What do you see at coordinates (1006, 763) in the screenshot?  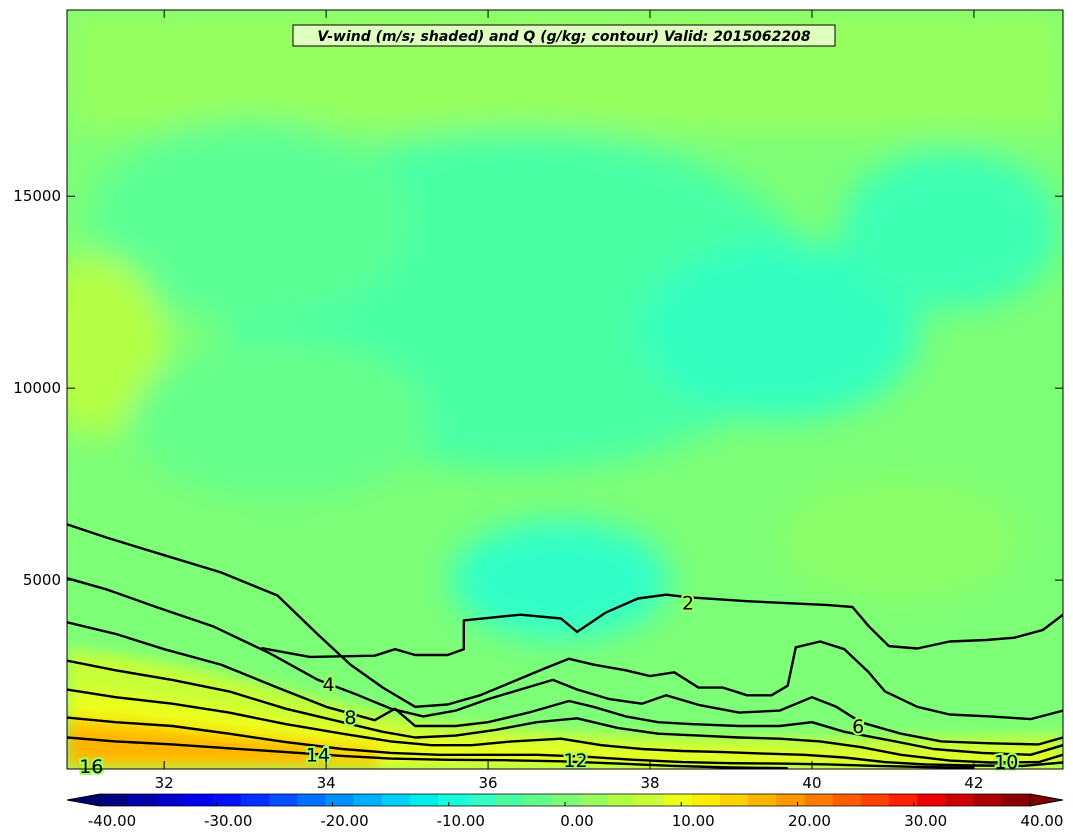 I see `q-contour-label: 10` at bounding box center [1006, 763].